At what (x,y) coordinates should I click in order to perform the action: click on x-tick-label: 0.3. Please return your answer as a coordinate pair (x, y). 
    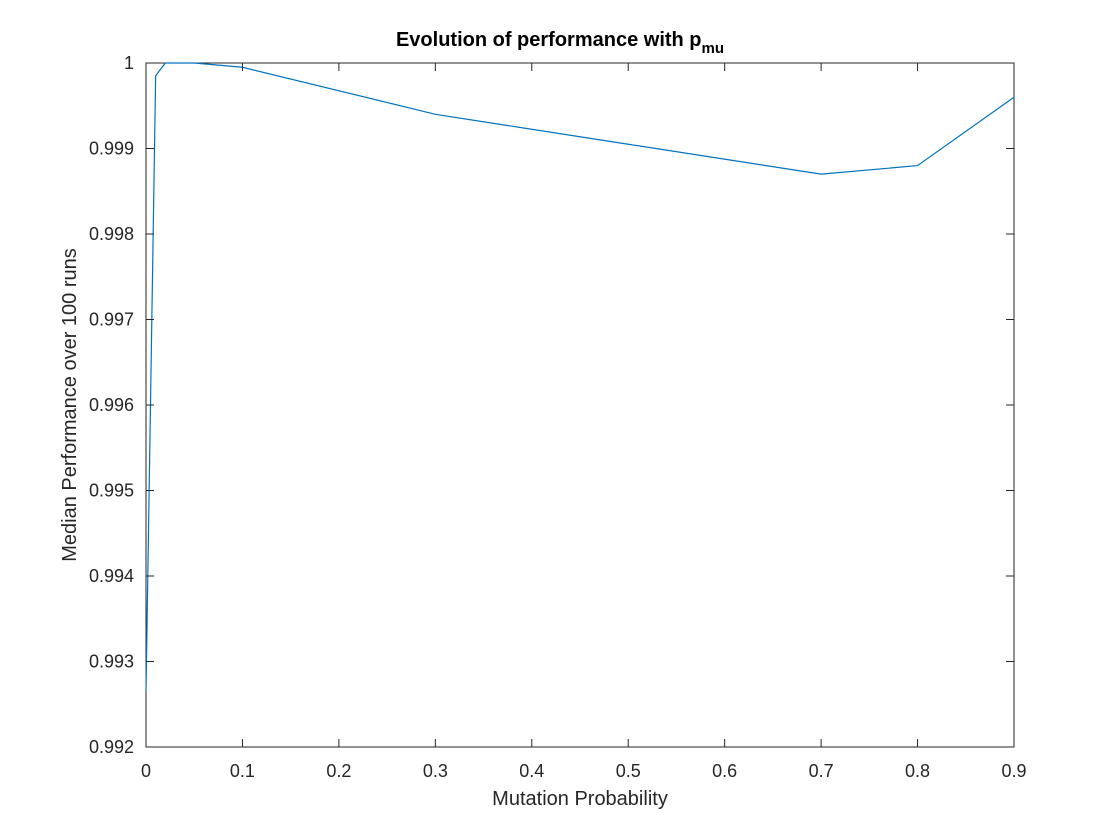
    Looking at the image, I should click on (435, 771).